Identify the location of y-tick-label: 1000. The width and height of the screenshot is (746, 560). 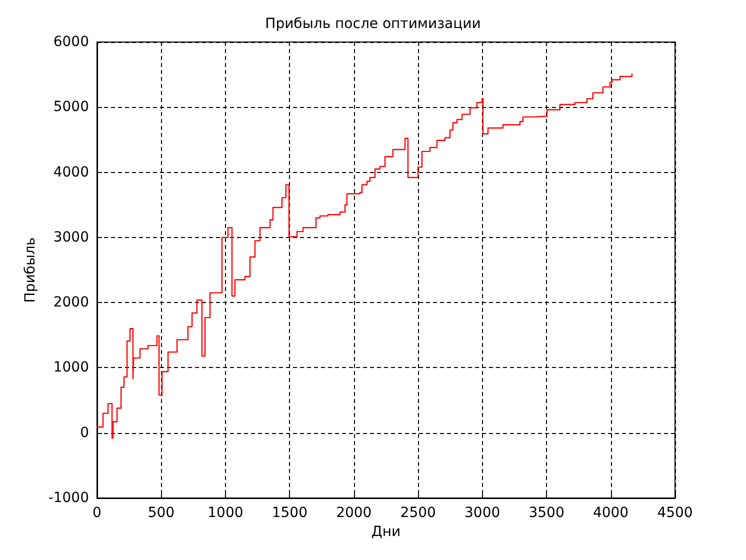
(71, 368).